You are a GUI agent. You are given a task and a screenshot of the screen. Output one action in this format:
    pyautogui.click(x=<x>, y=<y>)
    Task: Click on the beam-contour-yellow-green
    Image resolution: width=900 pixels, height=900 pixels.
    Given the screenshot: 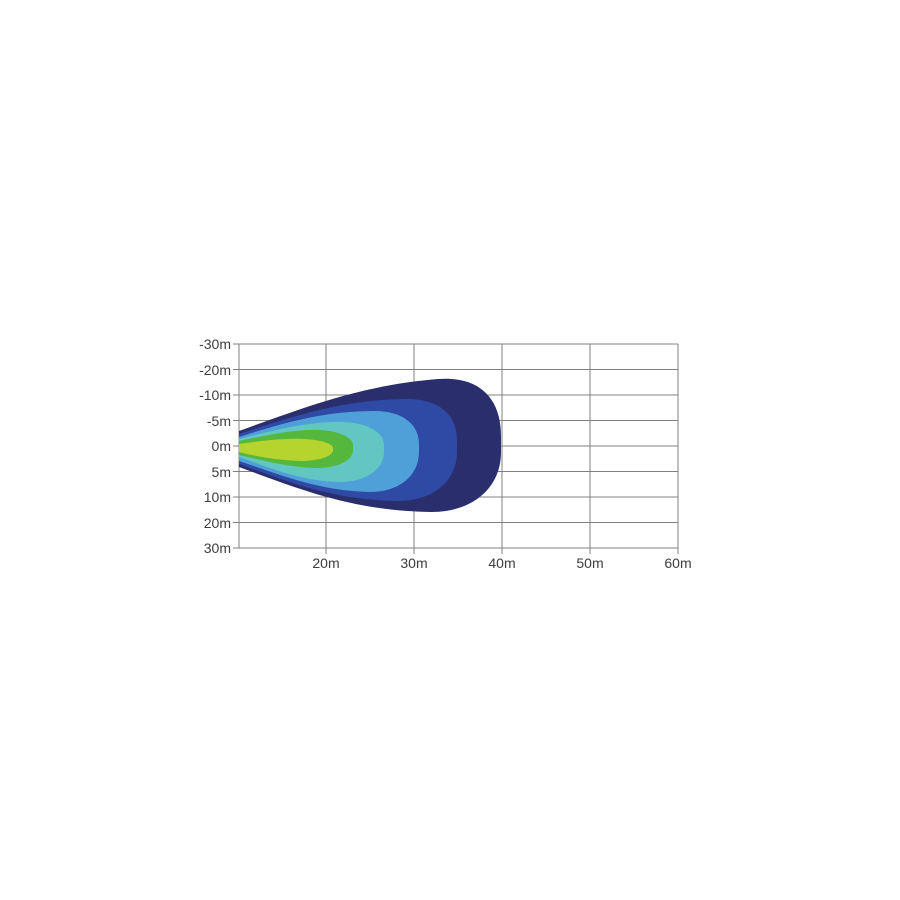 What is the action you would take?
    pyautogui.click(x=286, y=449)
    